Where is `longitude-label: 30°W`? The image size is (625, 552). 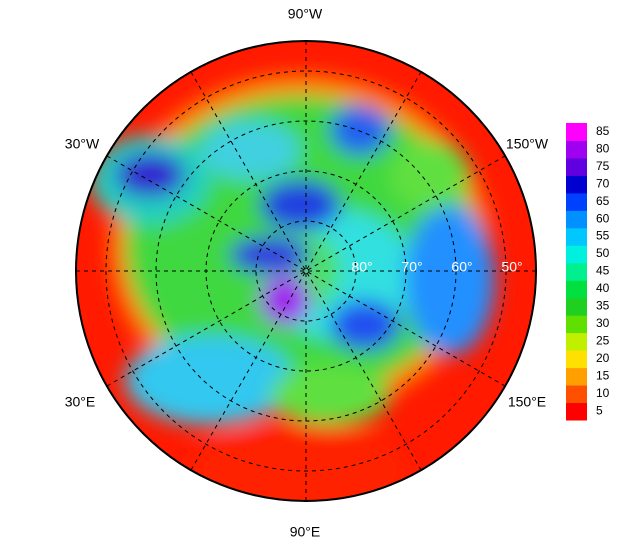
longitude-label: 30°W is located at coordinates (82, 144).